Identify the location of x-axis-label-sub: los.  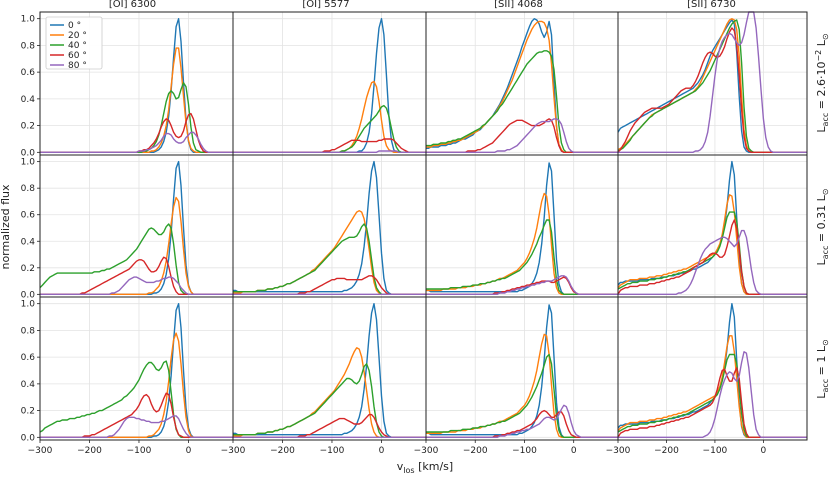
(408, 470).